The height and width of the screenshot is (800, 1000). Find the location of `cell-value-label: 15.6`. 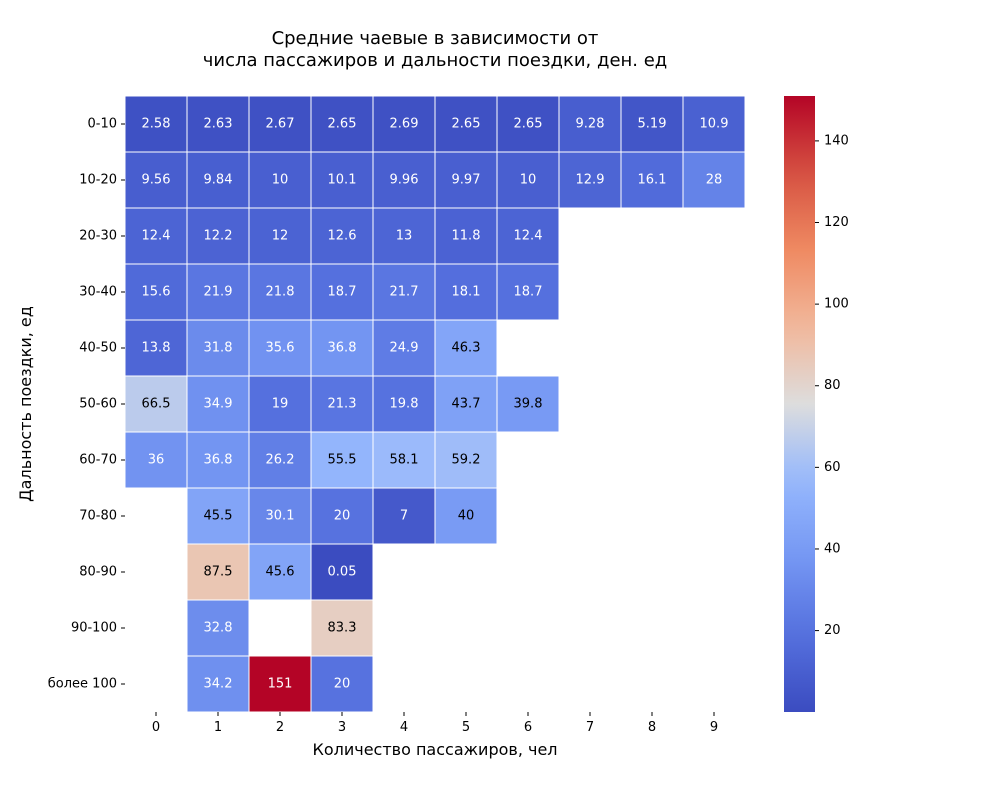

cell-value-label: 15.6 is located at coordinates (156, 292).